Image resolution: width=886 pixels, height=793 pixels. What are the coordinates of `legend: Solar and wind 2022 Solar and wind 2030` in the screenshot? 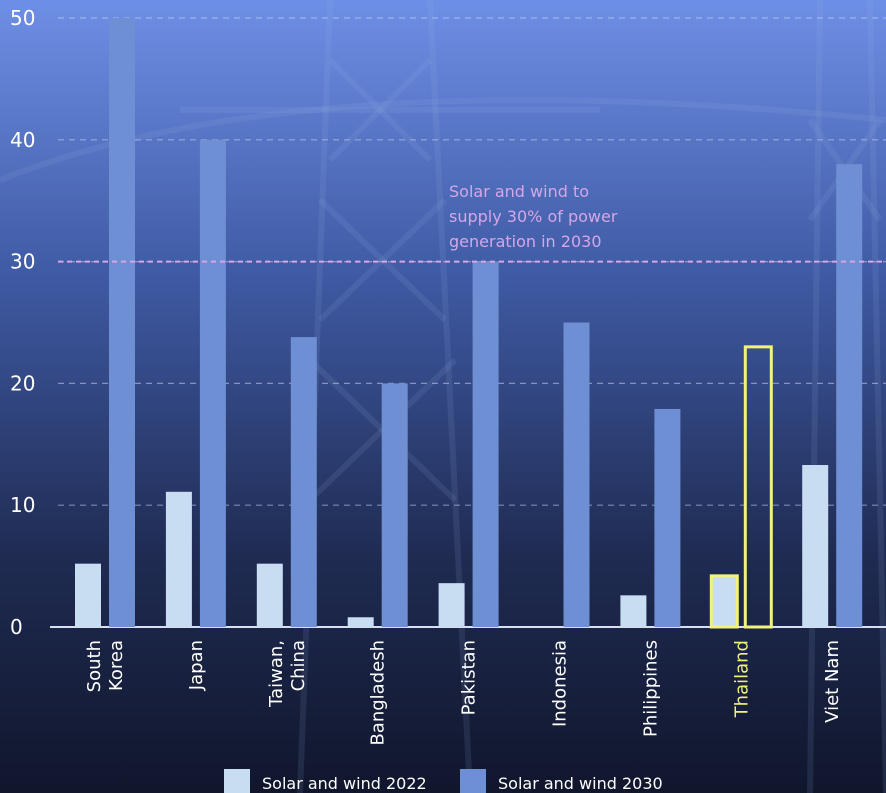 It's located at (443, 781).